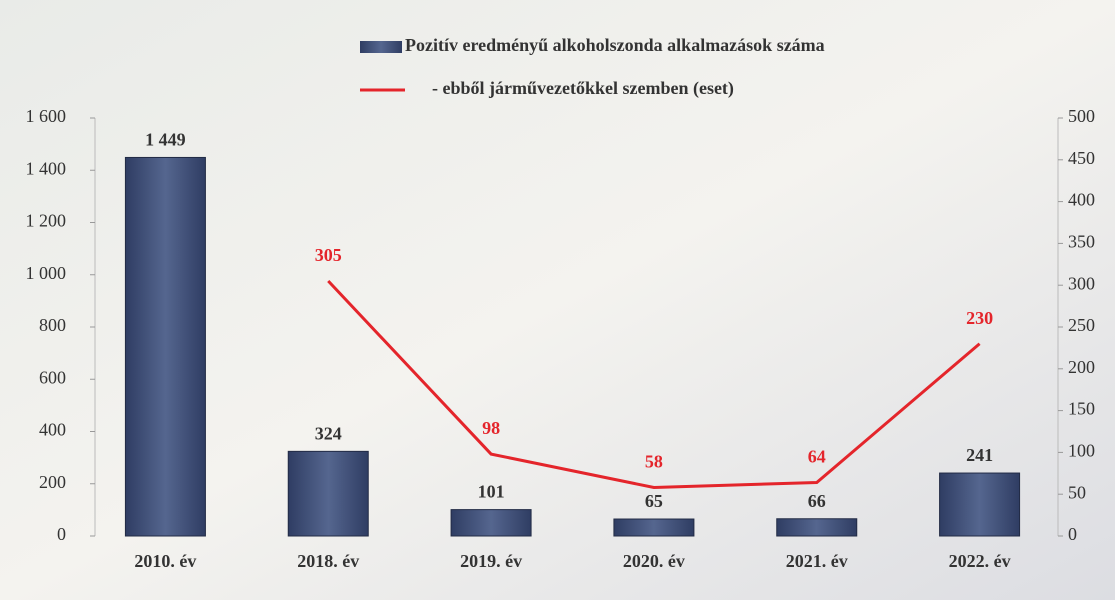 The width and height of the screenshot is (1115, 600). Describe the element at coordinates (817, 501) in the screenshot. I see `bar-value-label: 66` at that location.